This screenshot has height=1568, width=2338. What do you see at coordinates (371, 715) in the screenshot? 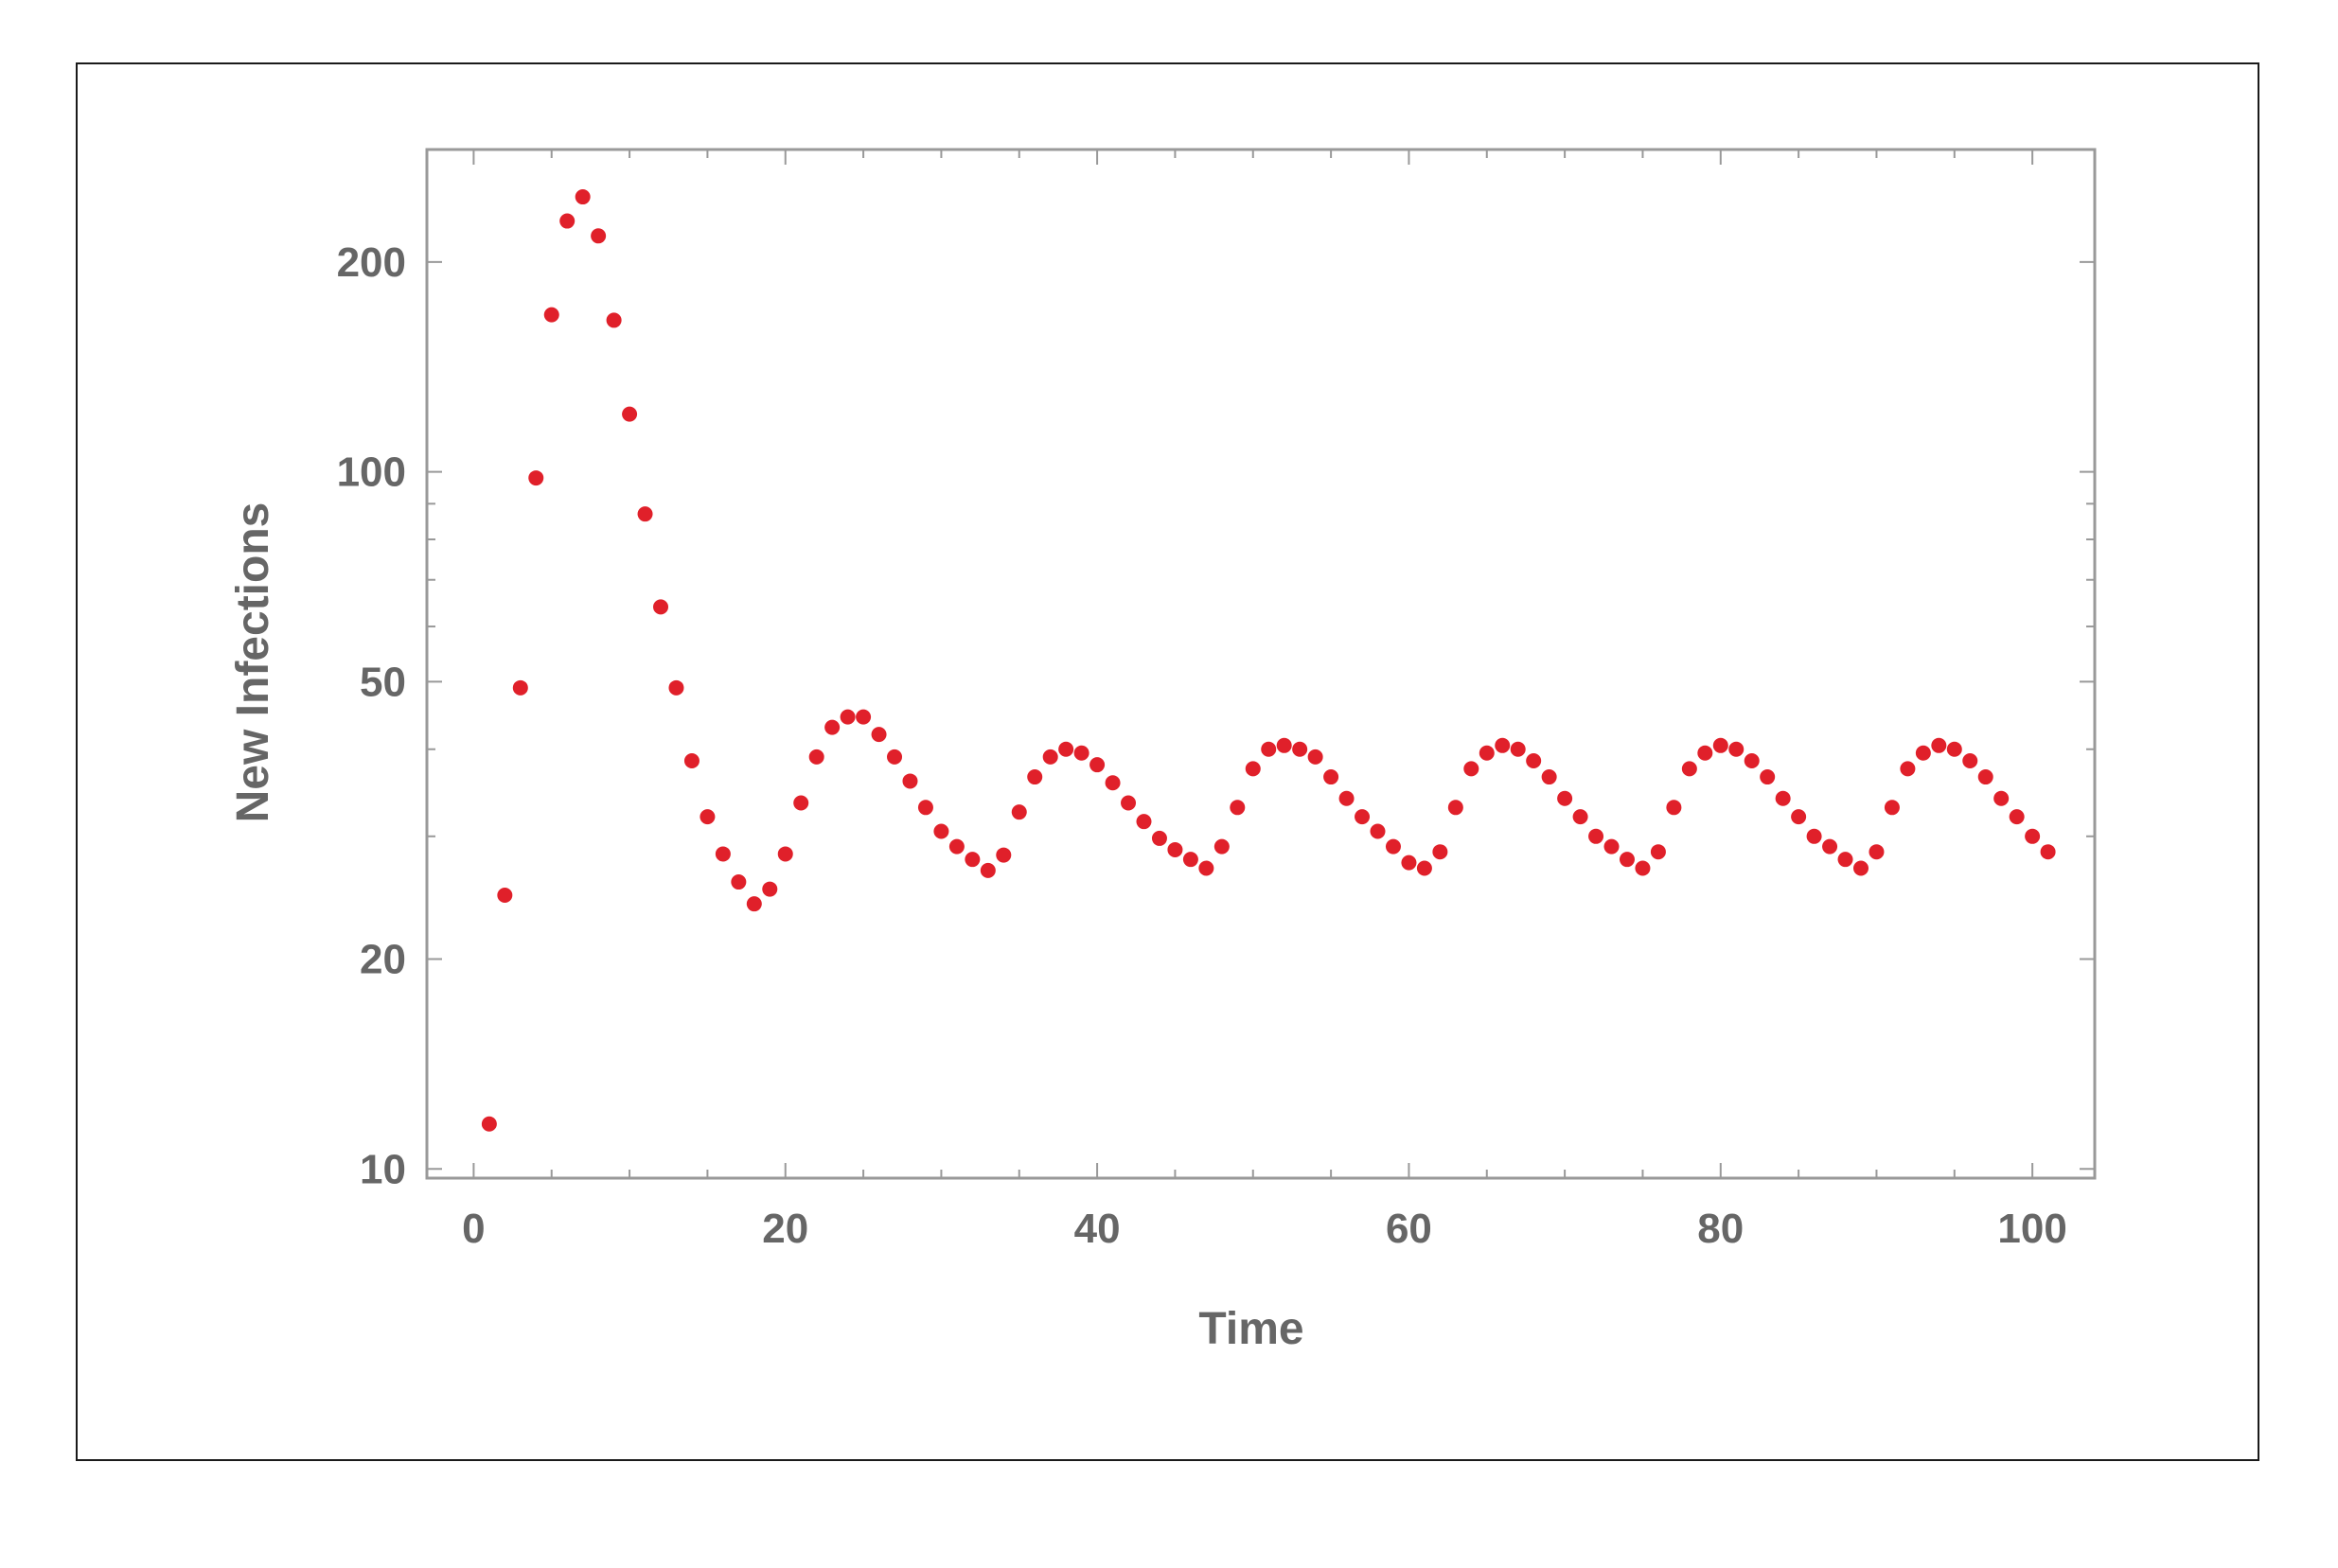
I see `y-axis-tick-labels: 10 20 50 100 200` at bounding box center [371, 715].